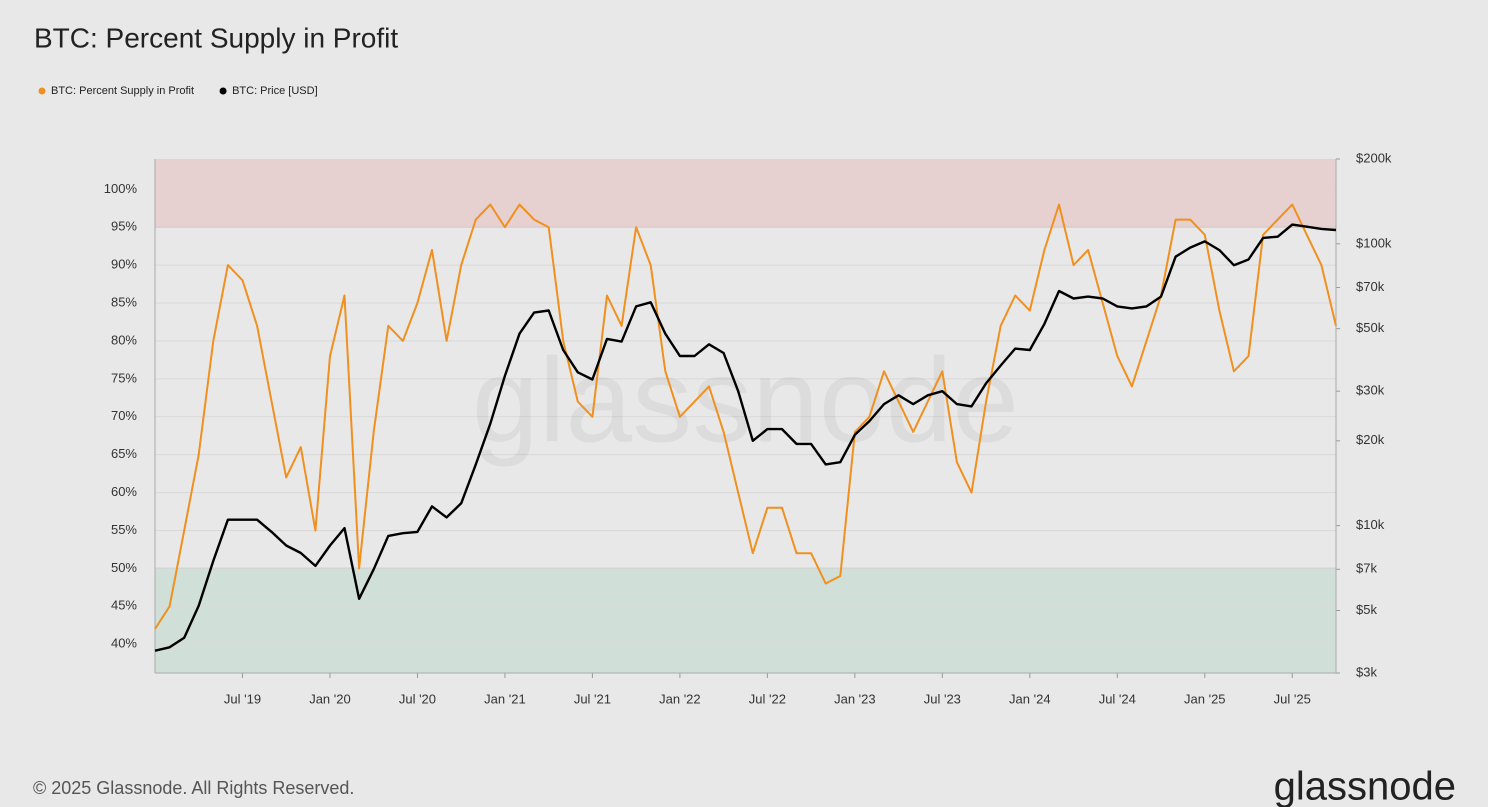 The image size is (1488, 807). What do you see at coordinates (330, 698) in the screenshot?
I see `x-tick-label: Jan '20` at bounding box center [330, 698].